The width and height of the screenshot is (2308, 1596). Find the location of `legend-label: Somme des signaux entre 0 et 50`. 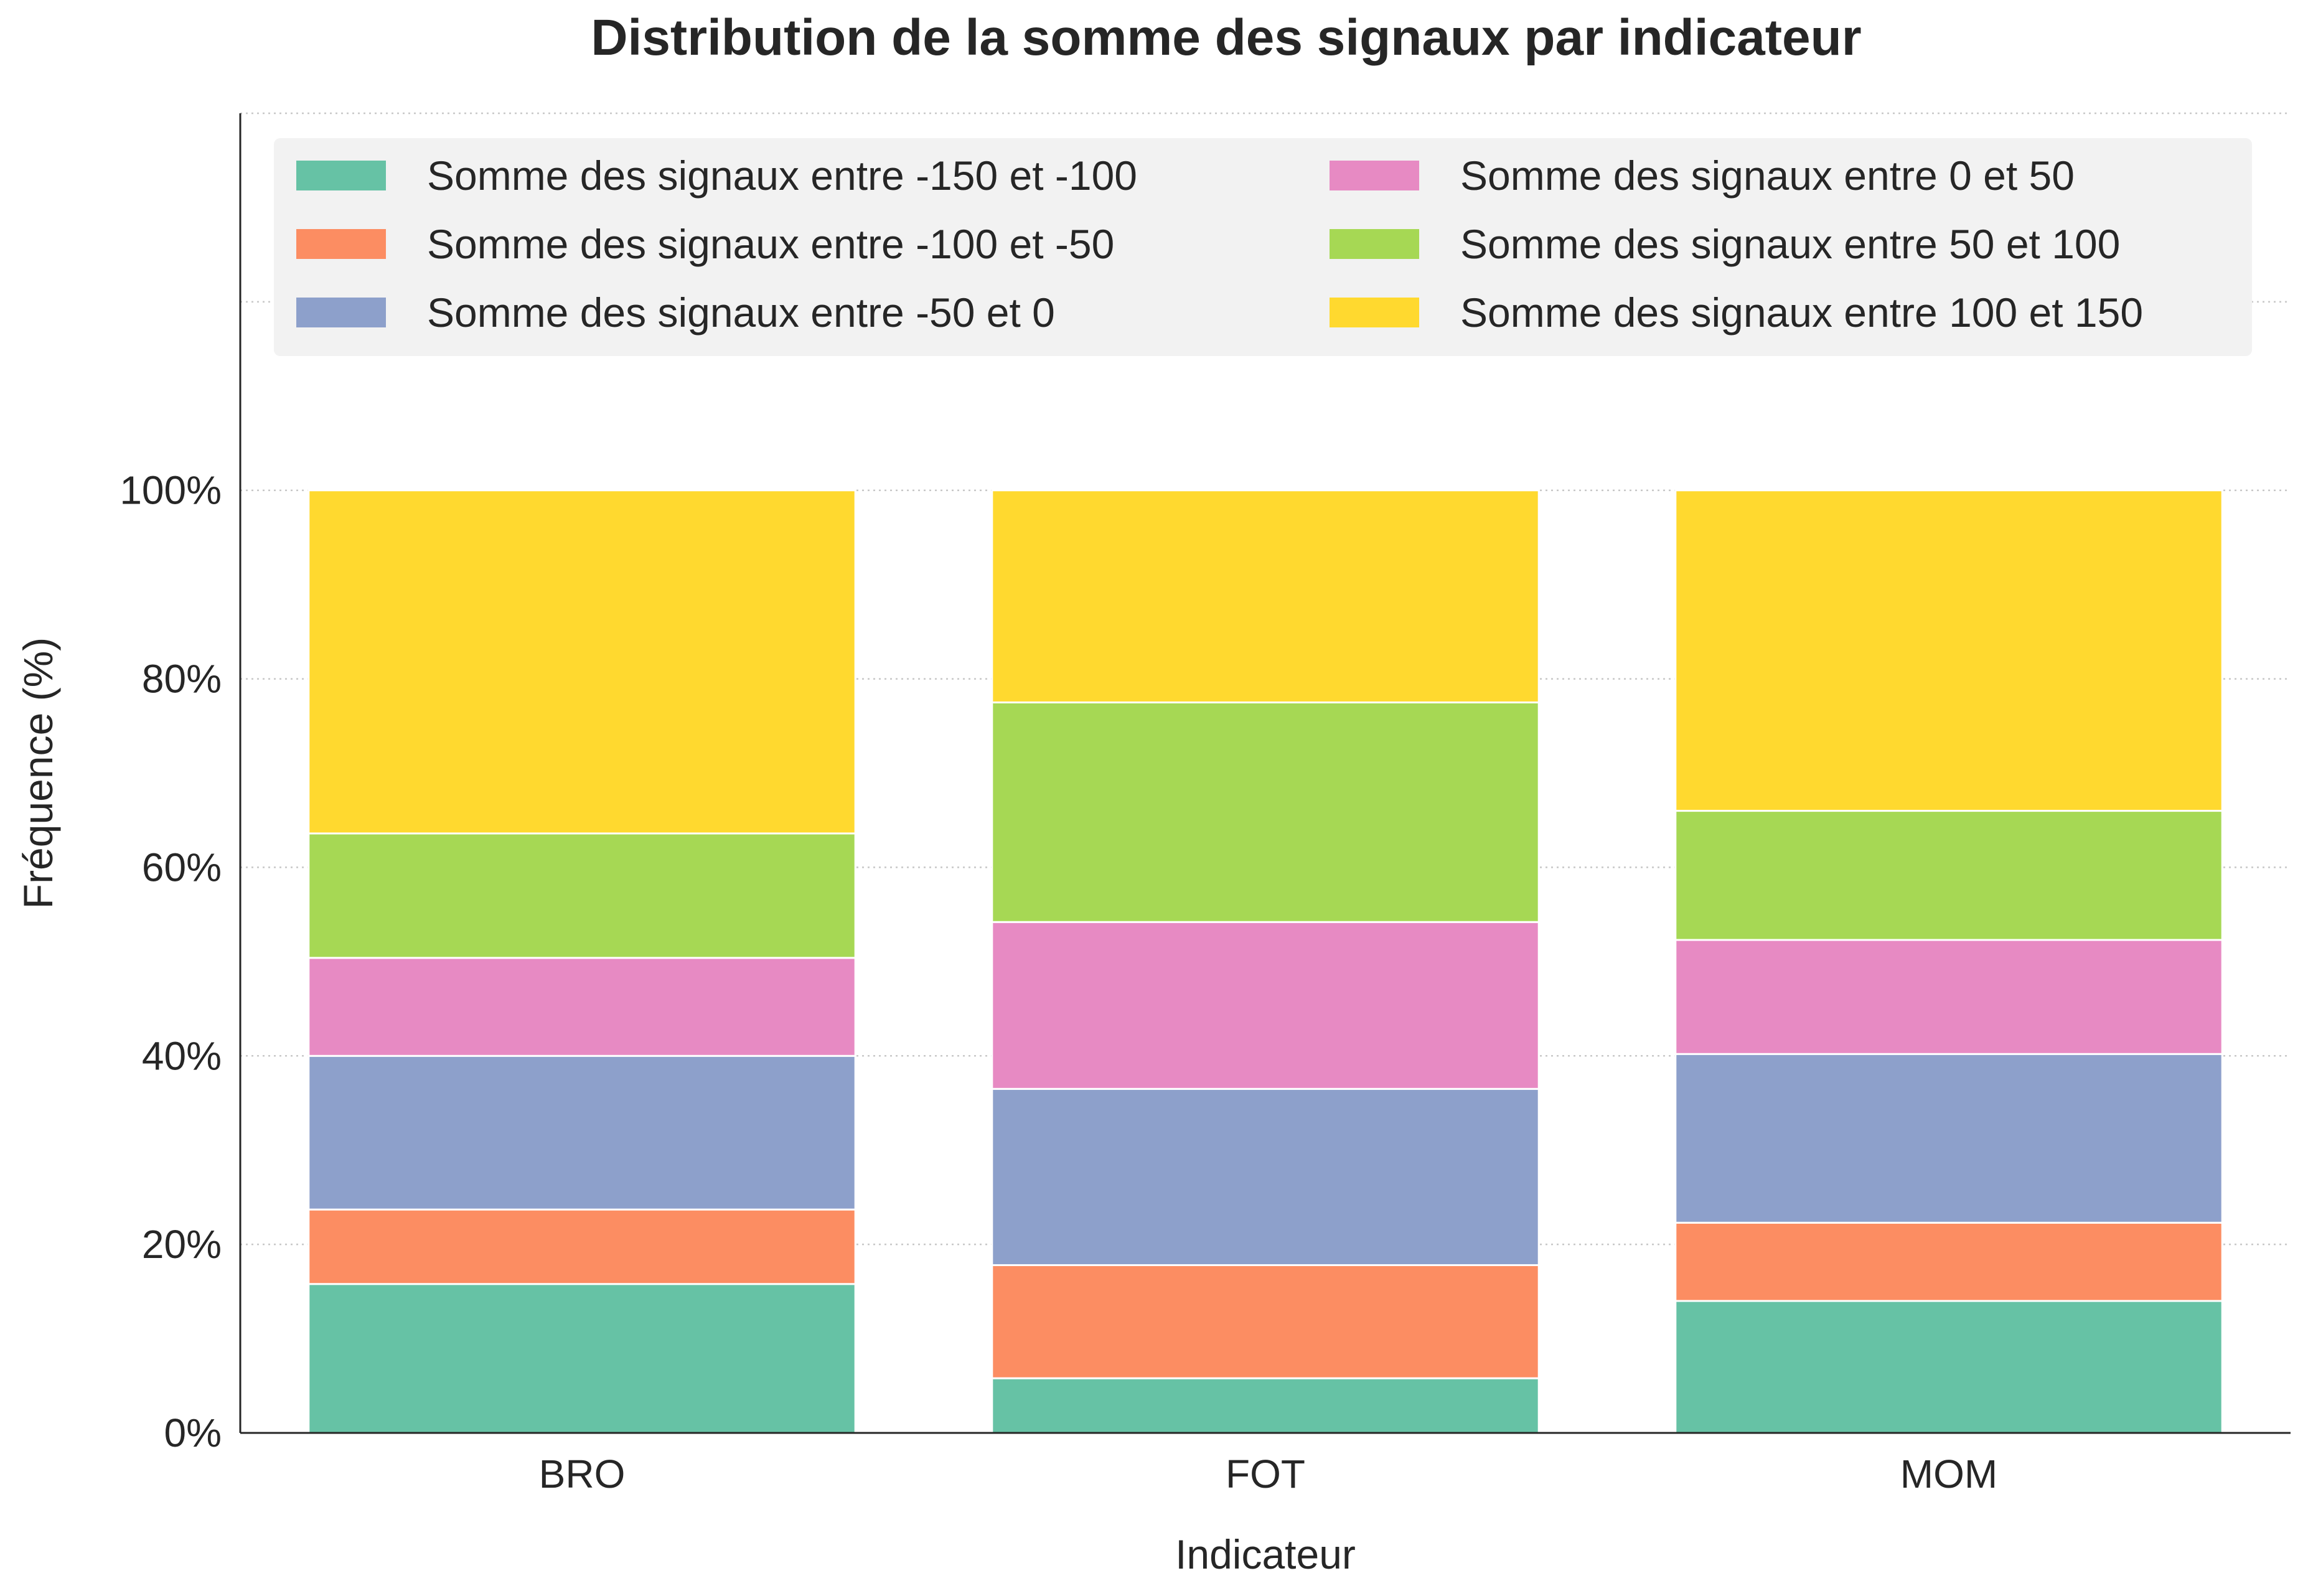

legend-label: Somme des signaux entre 0 et 50 is located at coordinates (1767, 176).